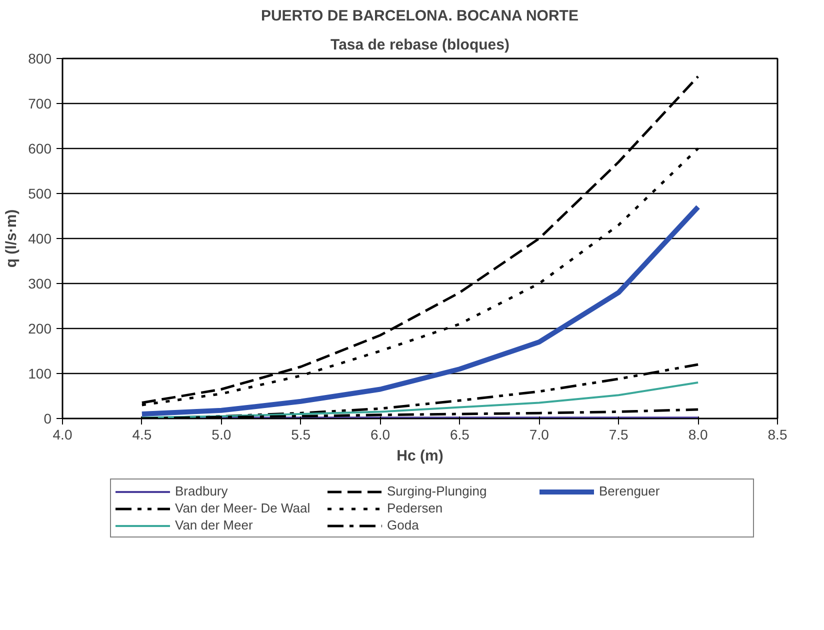  Describe the element at coordinates (214, 525) in the screenshot. I see `legend-label: Van der Meer` at that location.